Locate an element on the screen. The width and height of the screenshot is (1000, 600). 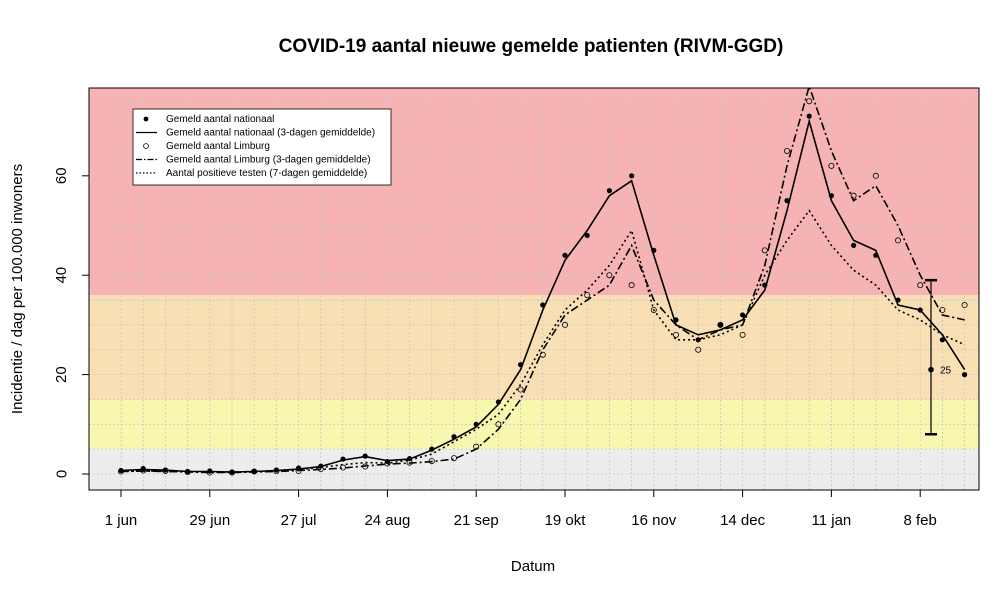
error-bar-label: 25 is located at coordinates (946, 371).